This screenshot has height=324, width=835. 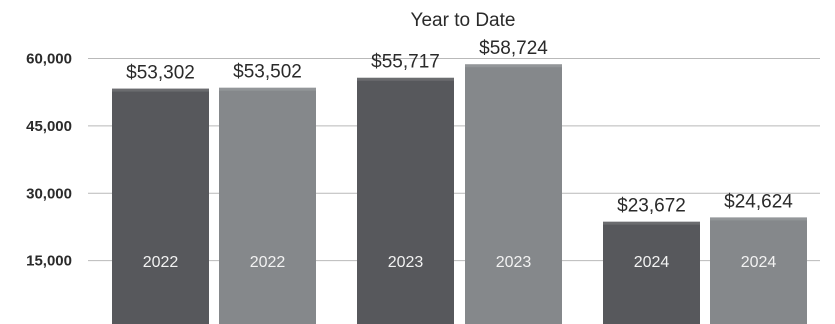 I want to click on bar-value-label: $24,624, so click(x=758, y=201).